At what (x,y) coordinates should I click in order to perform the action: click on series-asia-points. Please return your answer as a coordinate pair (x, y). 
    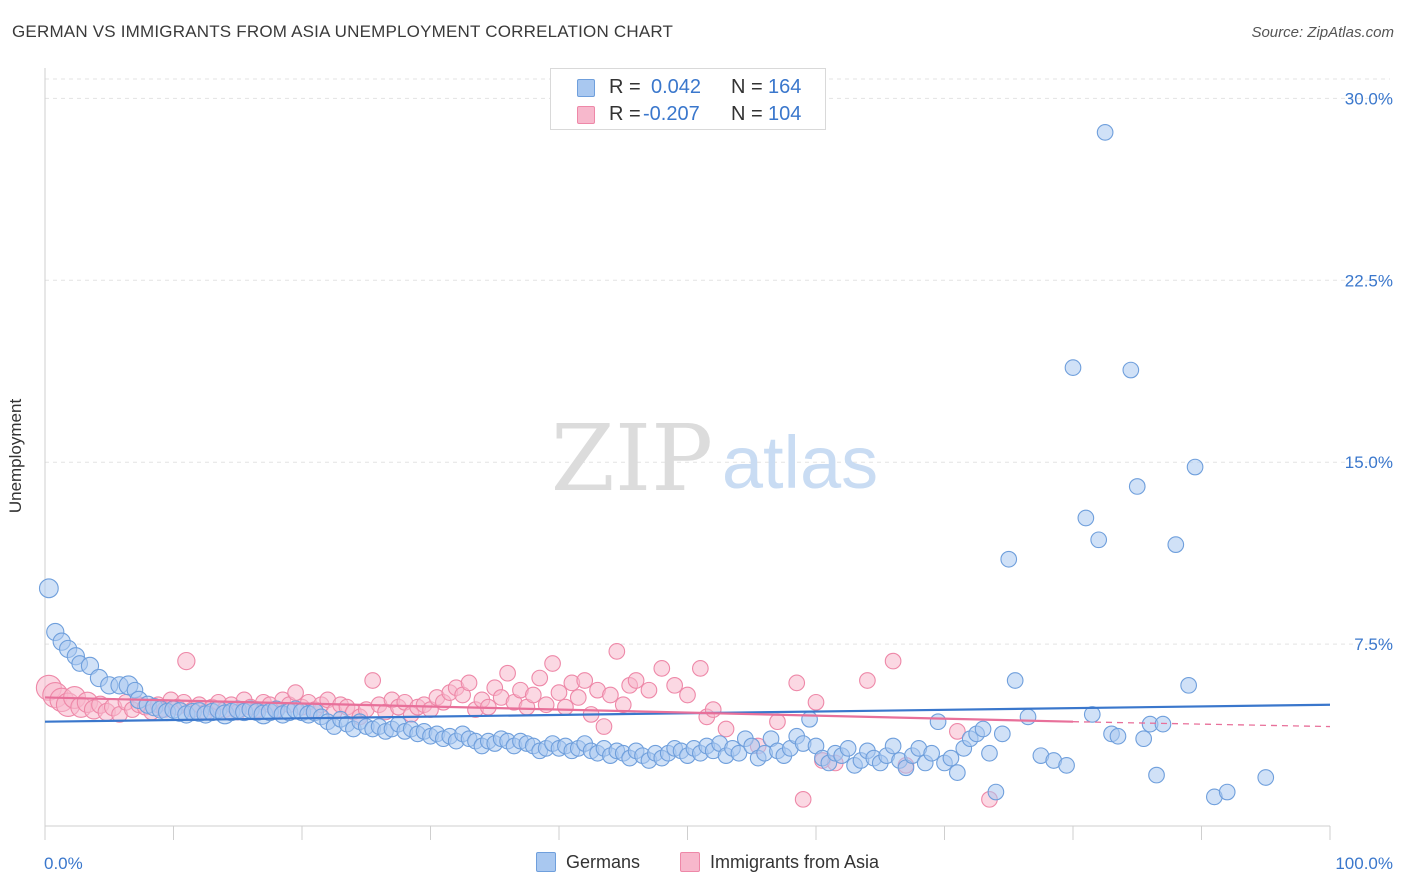
    Looking at the image, I should click on (516, 725).